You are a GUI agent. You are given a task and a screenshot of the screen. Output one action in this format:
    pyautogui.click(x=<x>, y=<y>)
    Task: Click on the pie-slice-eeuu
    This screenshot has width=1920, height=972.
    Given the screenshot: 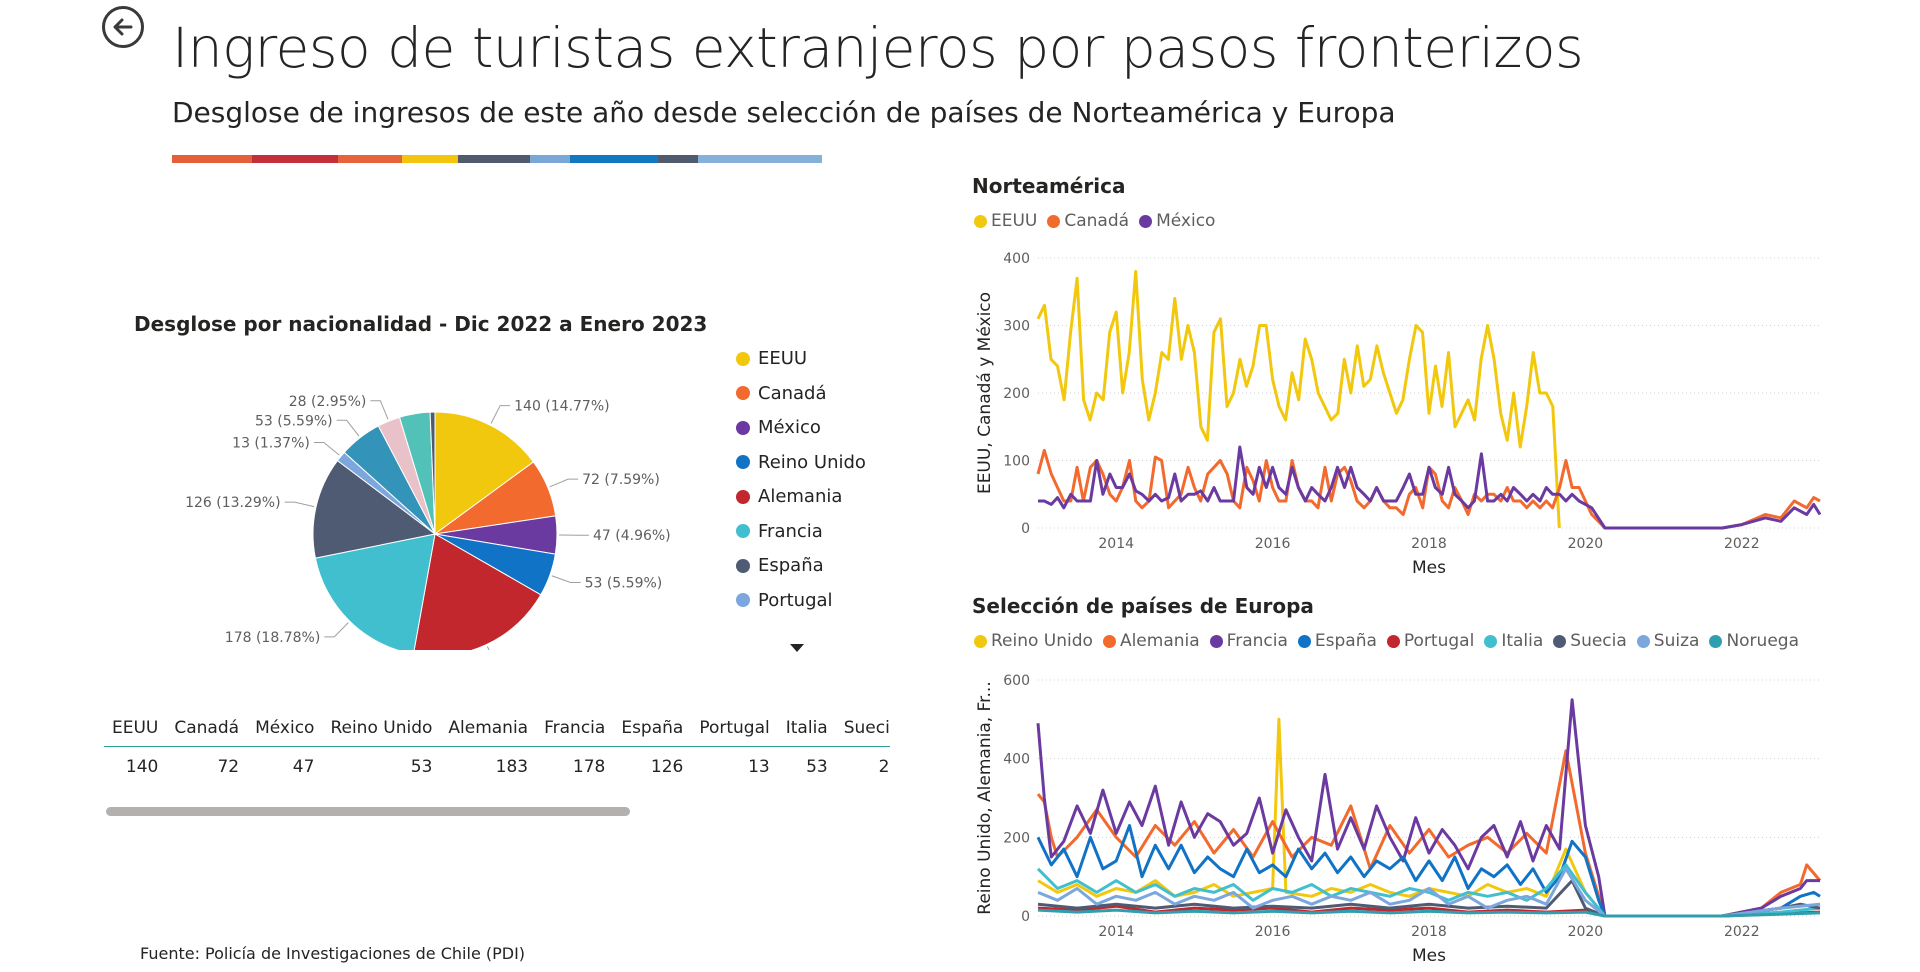 What is the action you would take?
    pyautogui.click(x=484, y=473)
    